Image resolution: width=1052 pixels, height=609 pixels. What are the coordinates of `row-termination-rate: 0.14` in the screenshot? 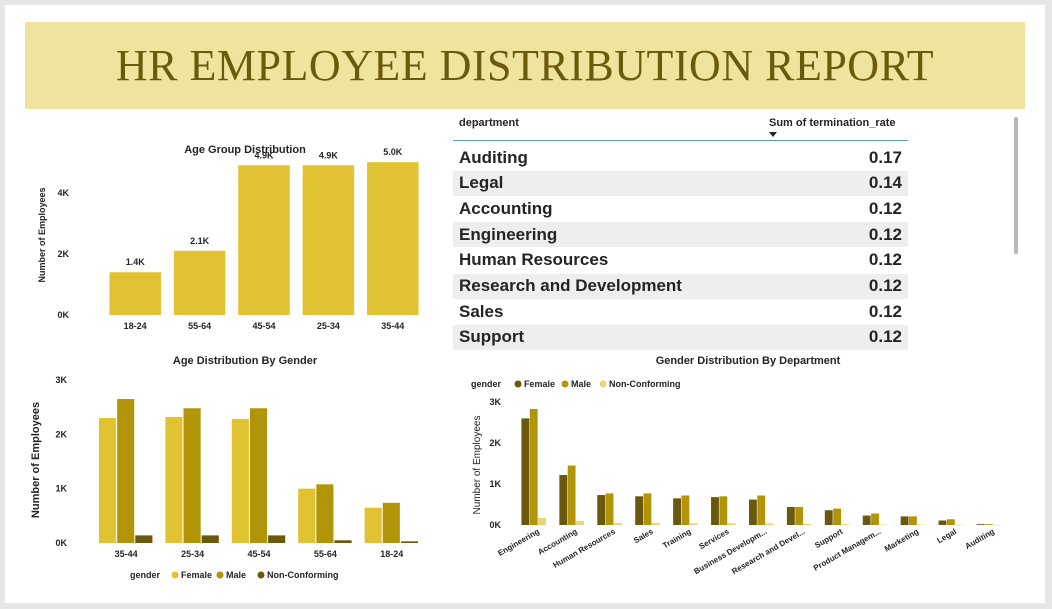 It's located at (885, 183).